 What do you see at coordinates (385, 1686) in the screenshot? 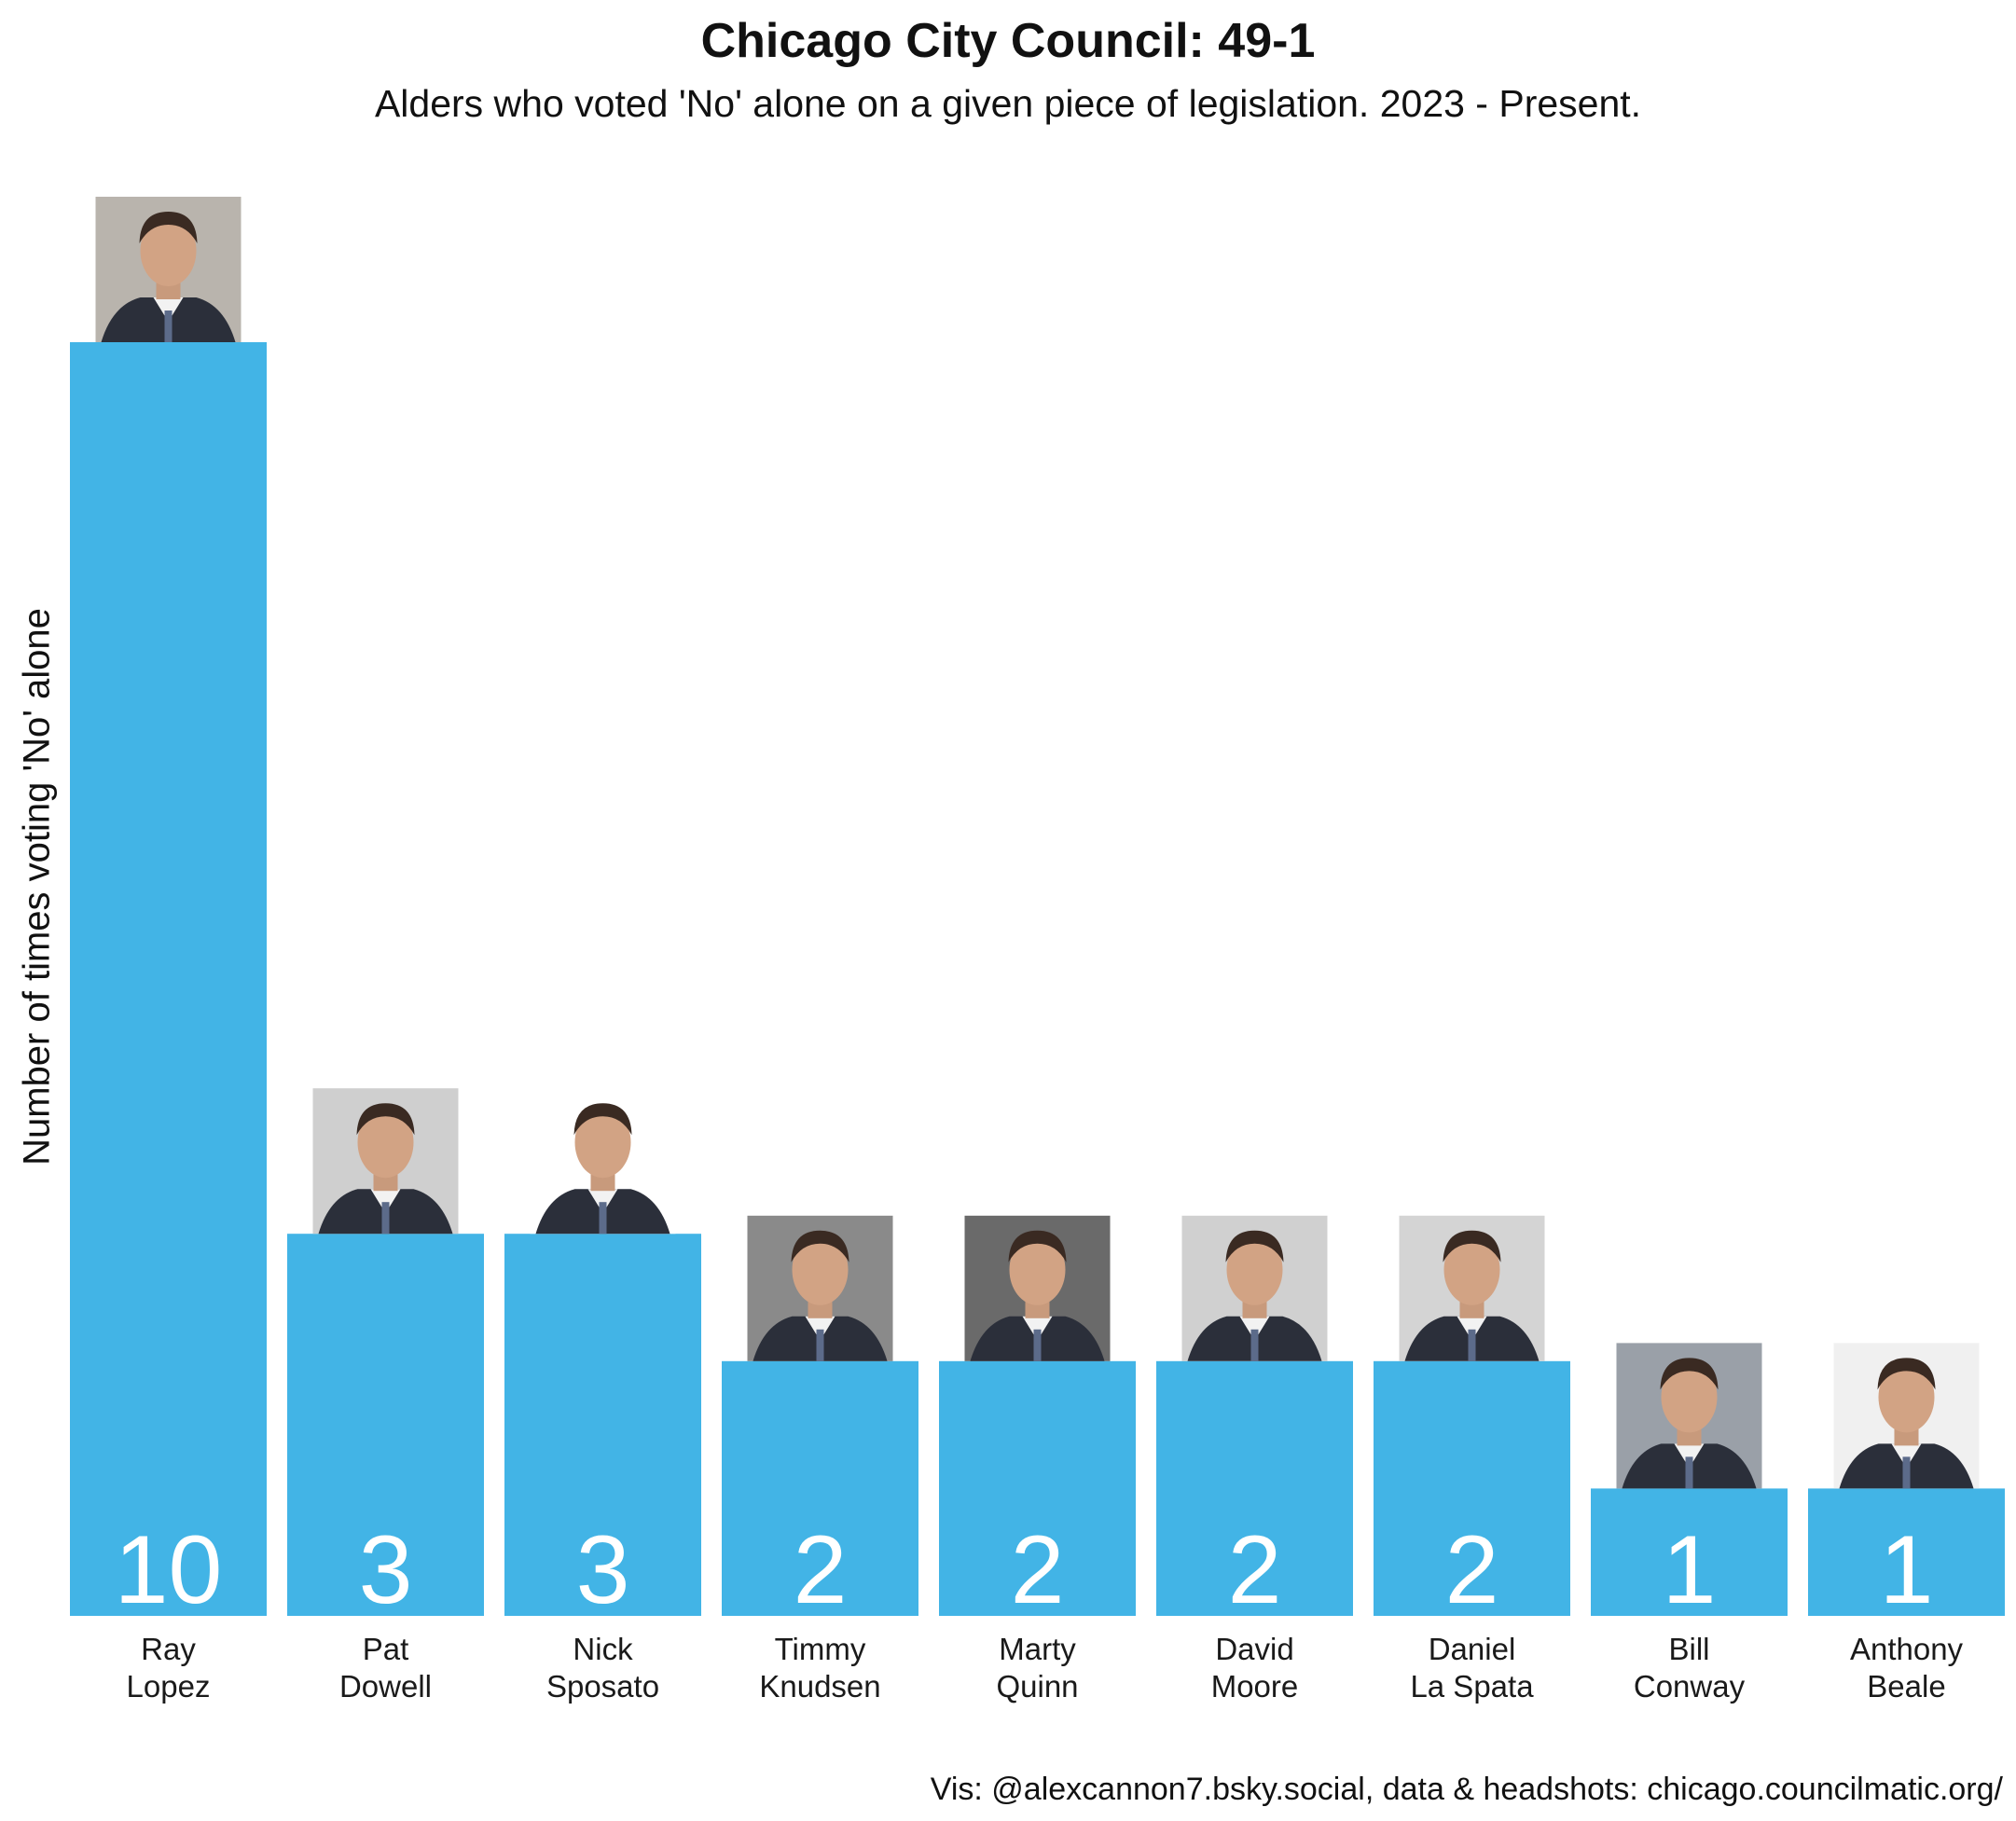
I see `x-tick-label: Dowell` at bounding box center [385, 1686].